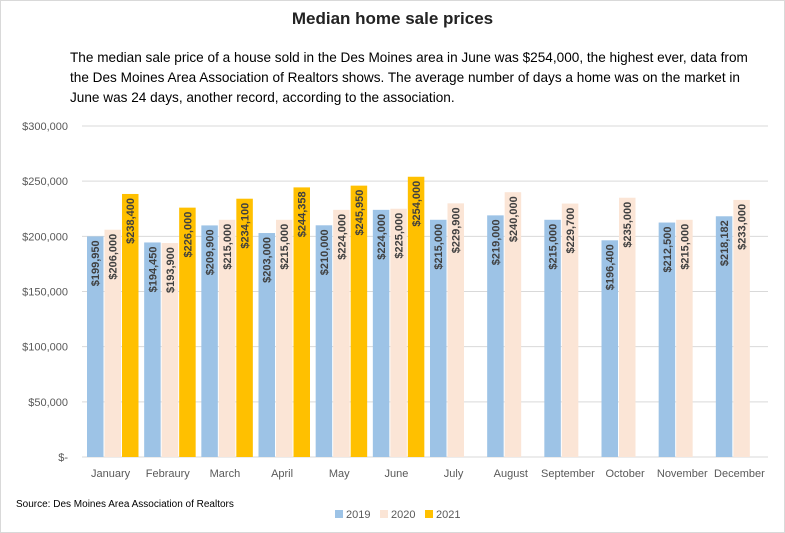  I want to click on data-label: $225,000, so click(400, 236).